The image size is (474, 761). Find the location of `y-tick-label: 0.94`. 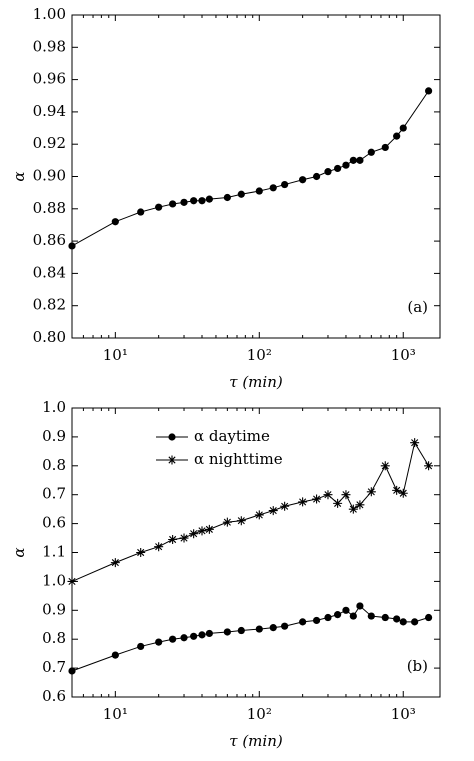

y-tick-label: 0.94 is located at coordinates (49, 111).